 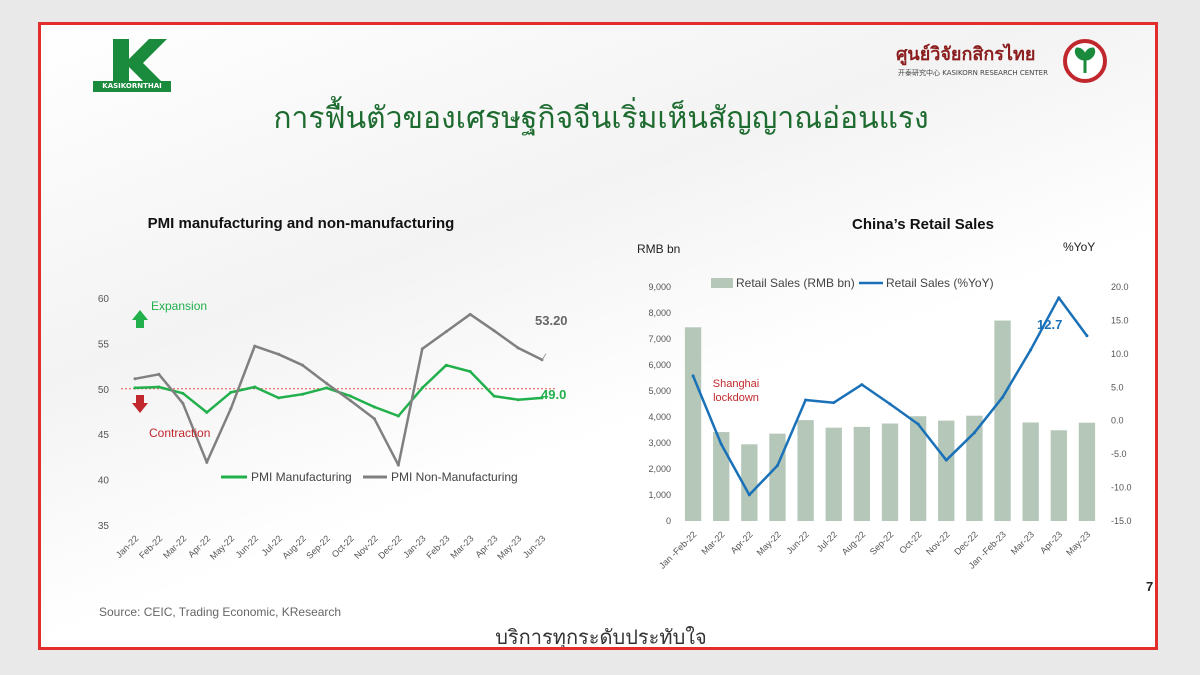 I want to click on rs-left-tick: 9,000, so click(x=659, y=287).